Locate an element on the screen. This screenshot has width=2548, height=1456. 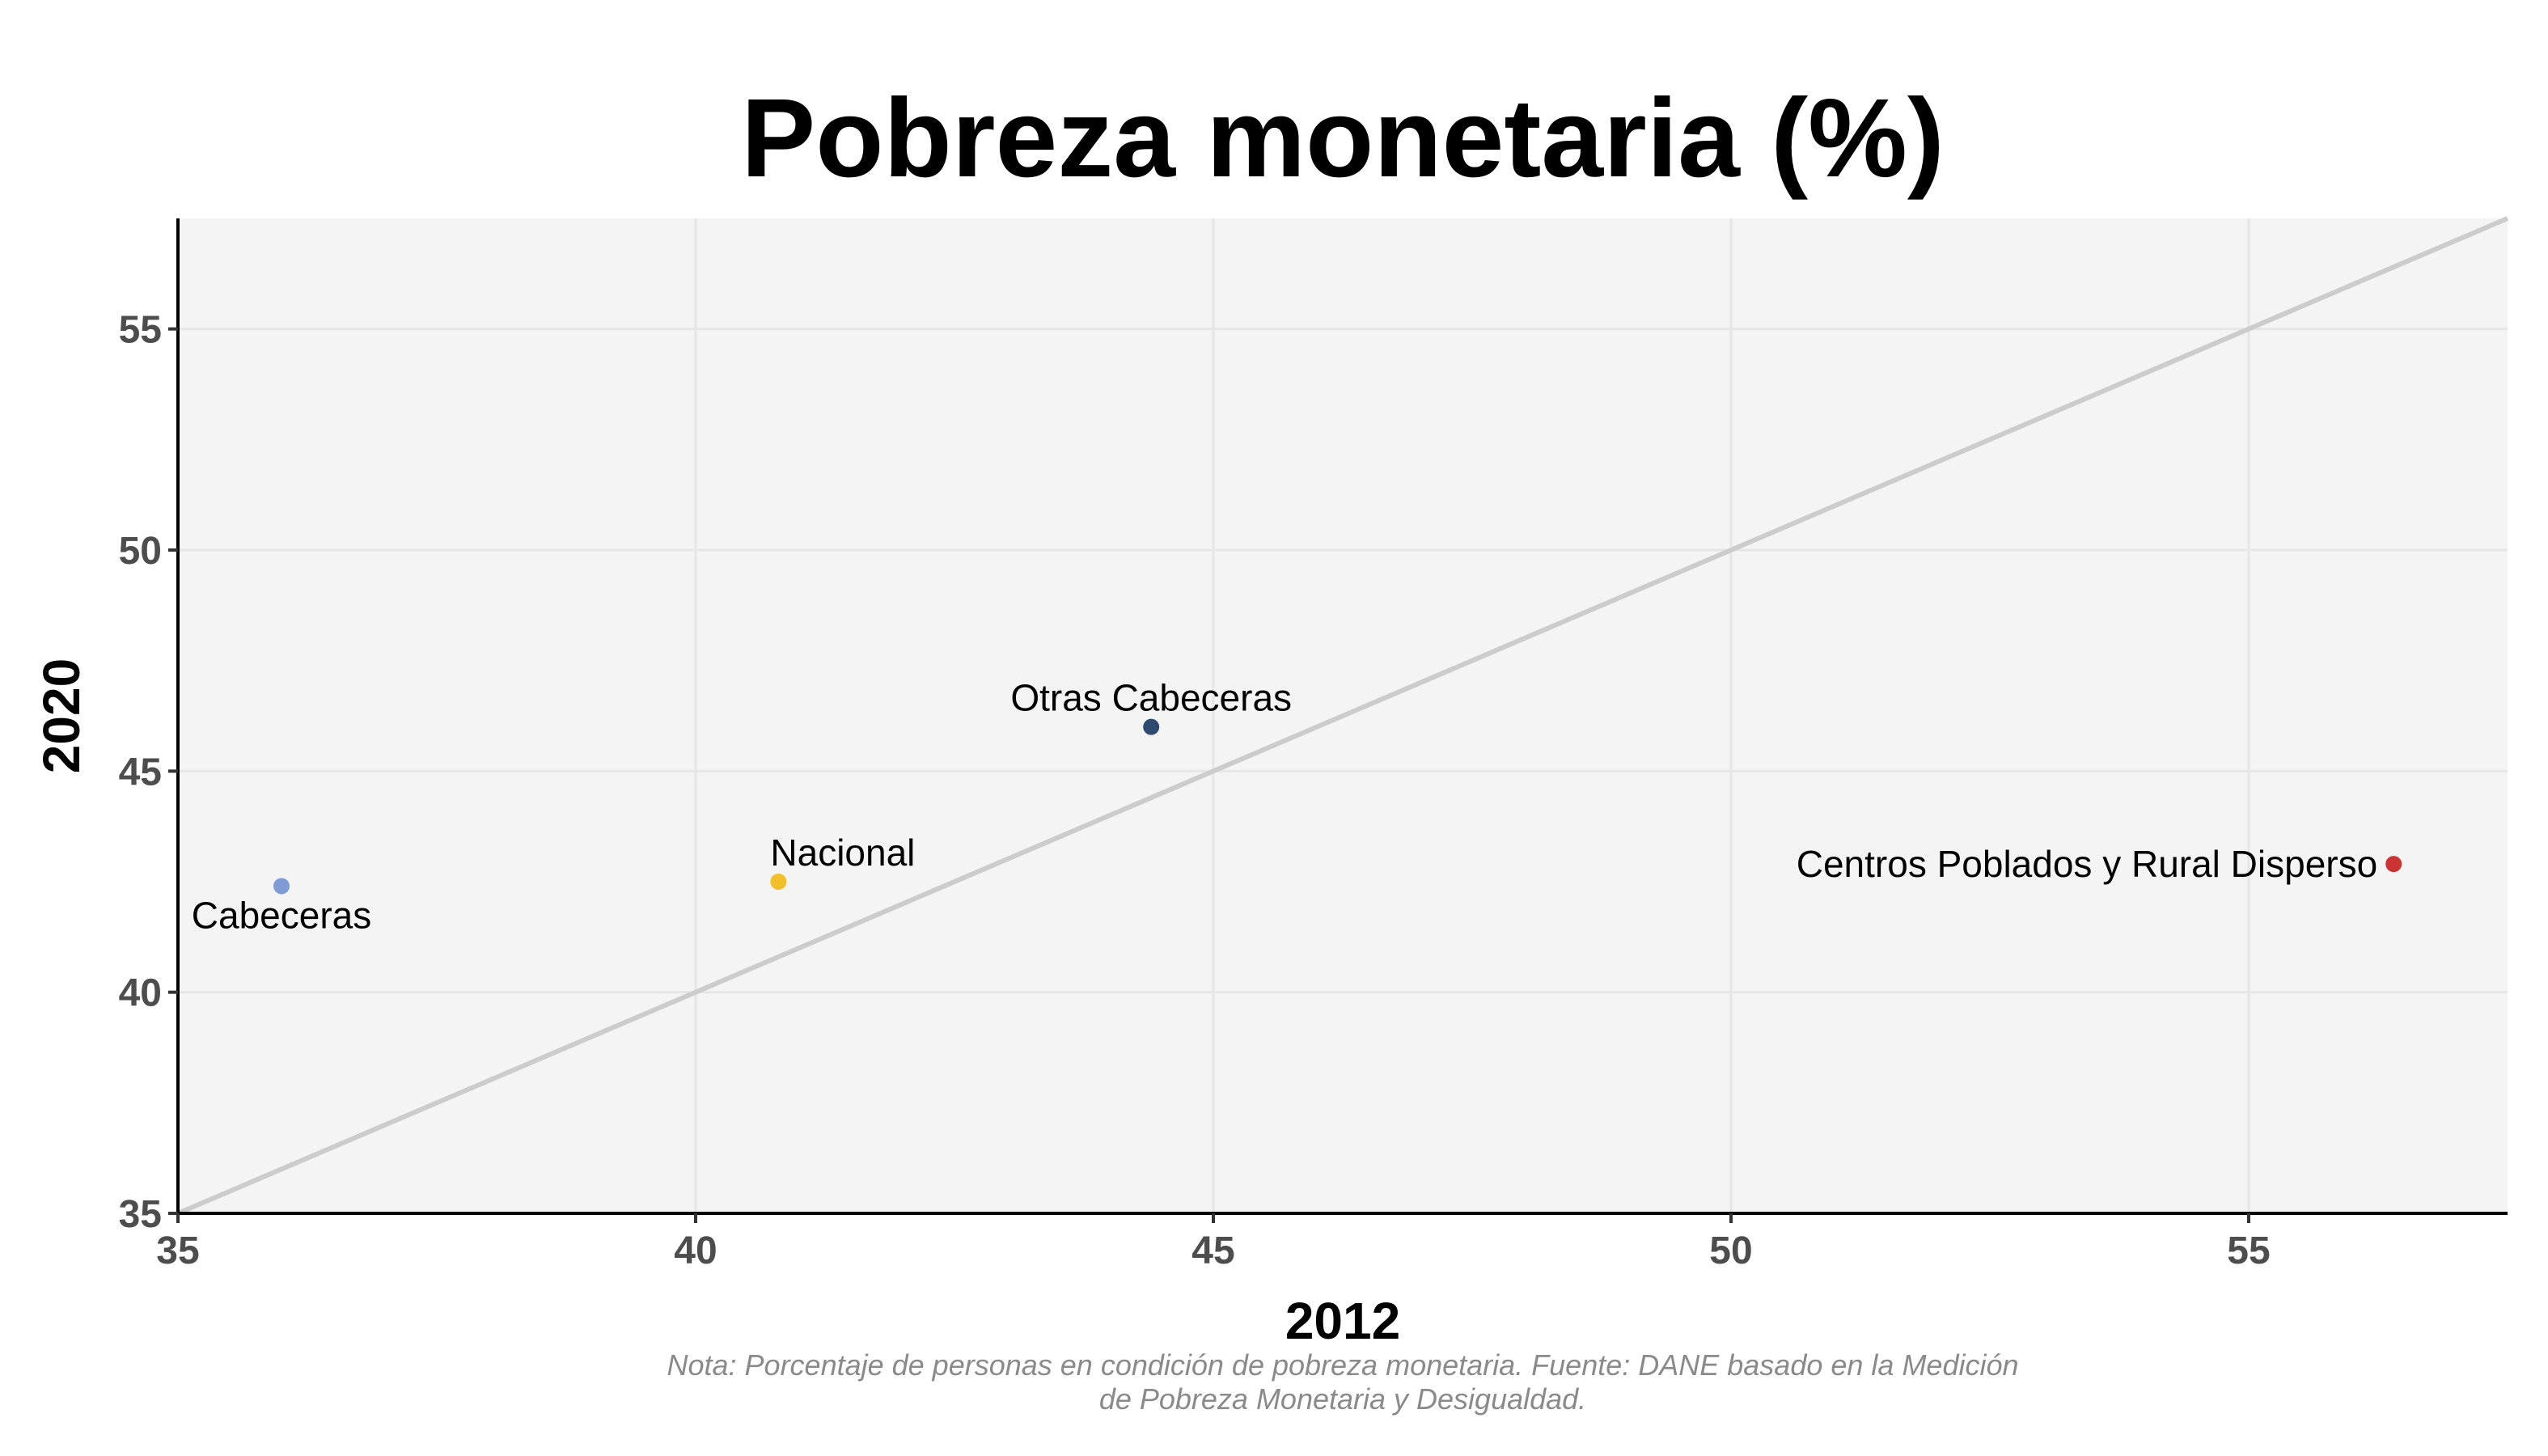
x-tick-label-50: 50 is located at coordinates (1731, 1251).